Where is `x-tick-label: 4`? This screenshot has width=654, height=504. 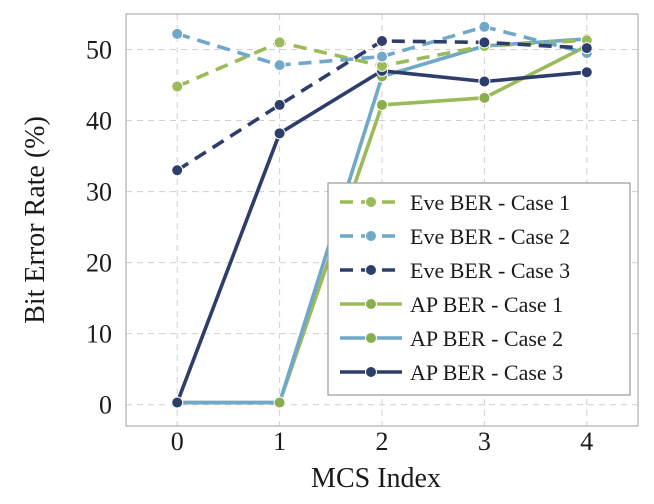
x-tick-label: 4 is located at coordinates (586, 441).